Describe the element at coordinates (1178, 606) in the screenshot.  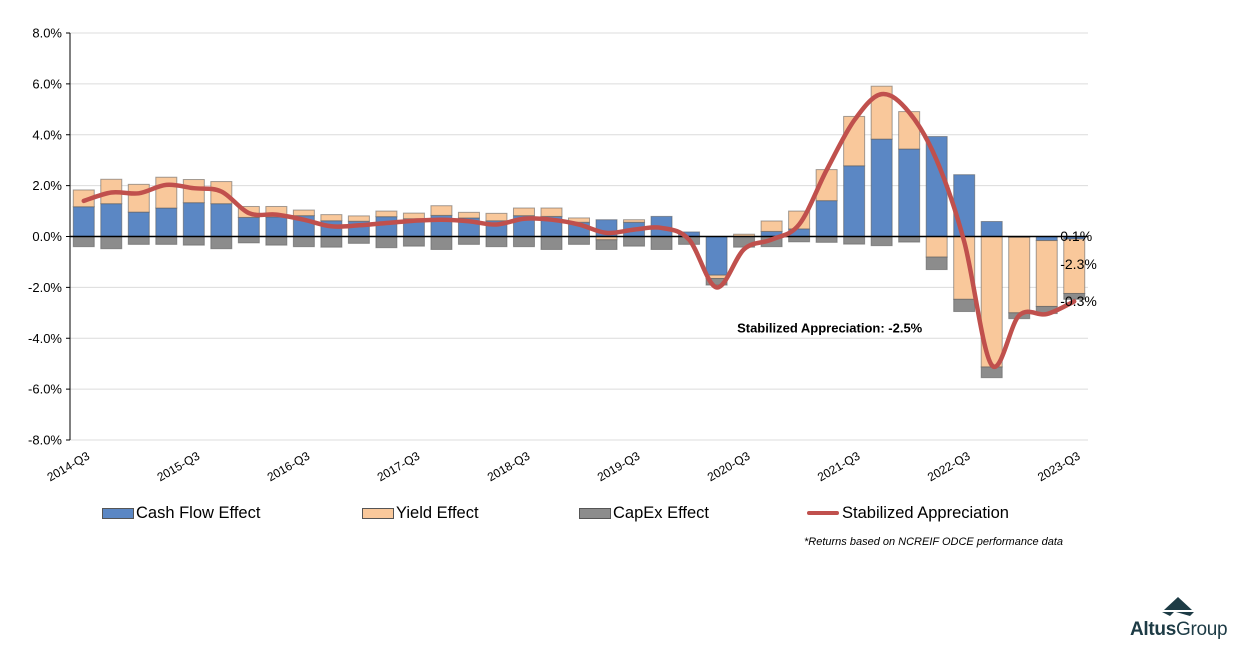
I see `altus-mountain-logo-icon` at that location.